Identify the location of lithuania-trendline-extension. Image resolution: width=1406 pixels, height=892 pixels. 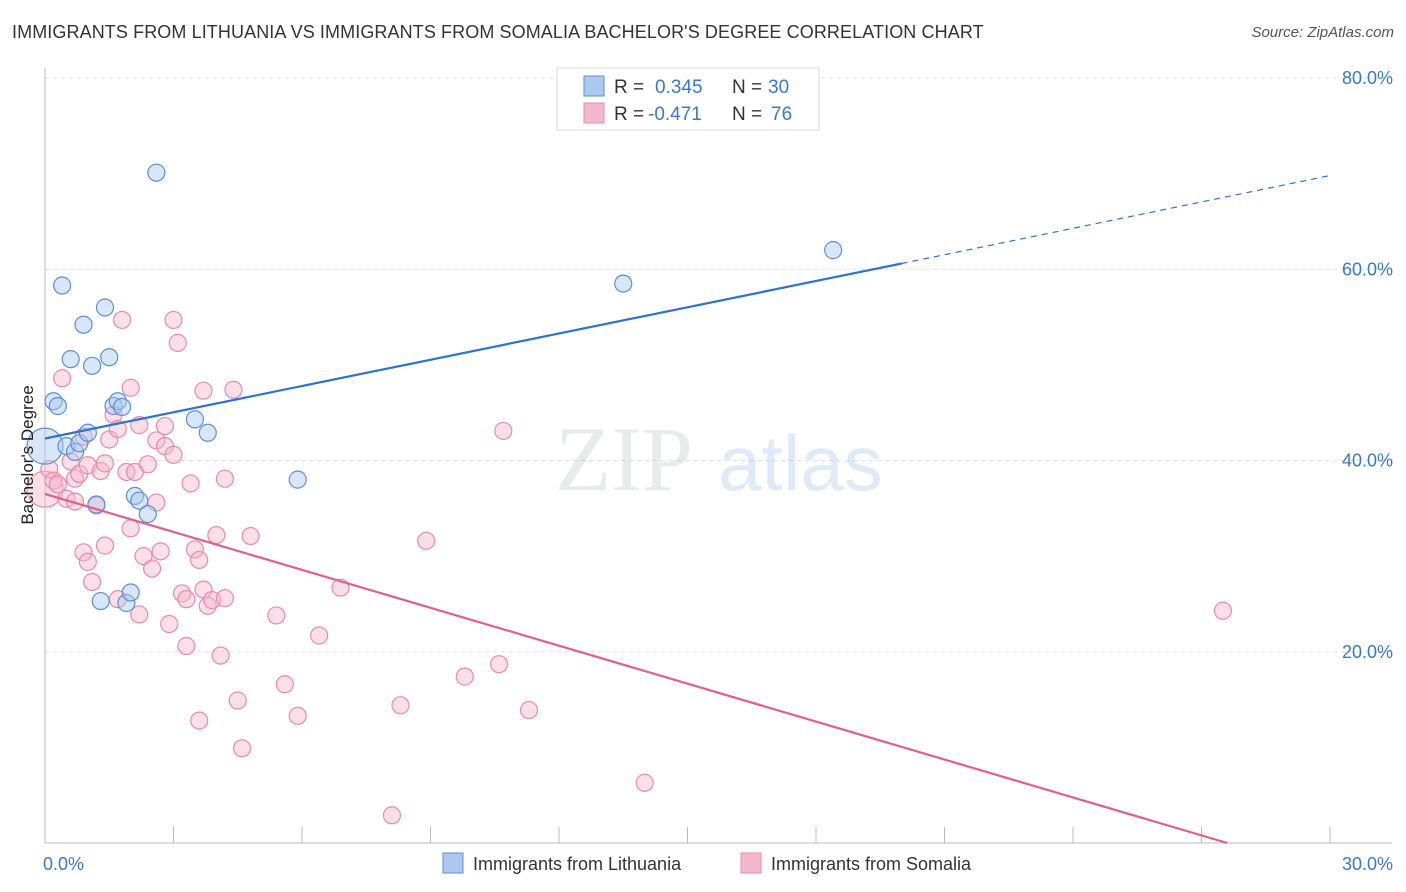
(1116, 219).